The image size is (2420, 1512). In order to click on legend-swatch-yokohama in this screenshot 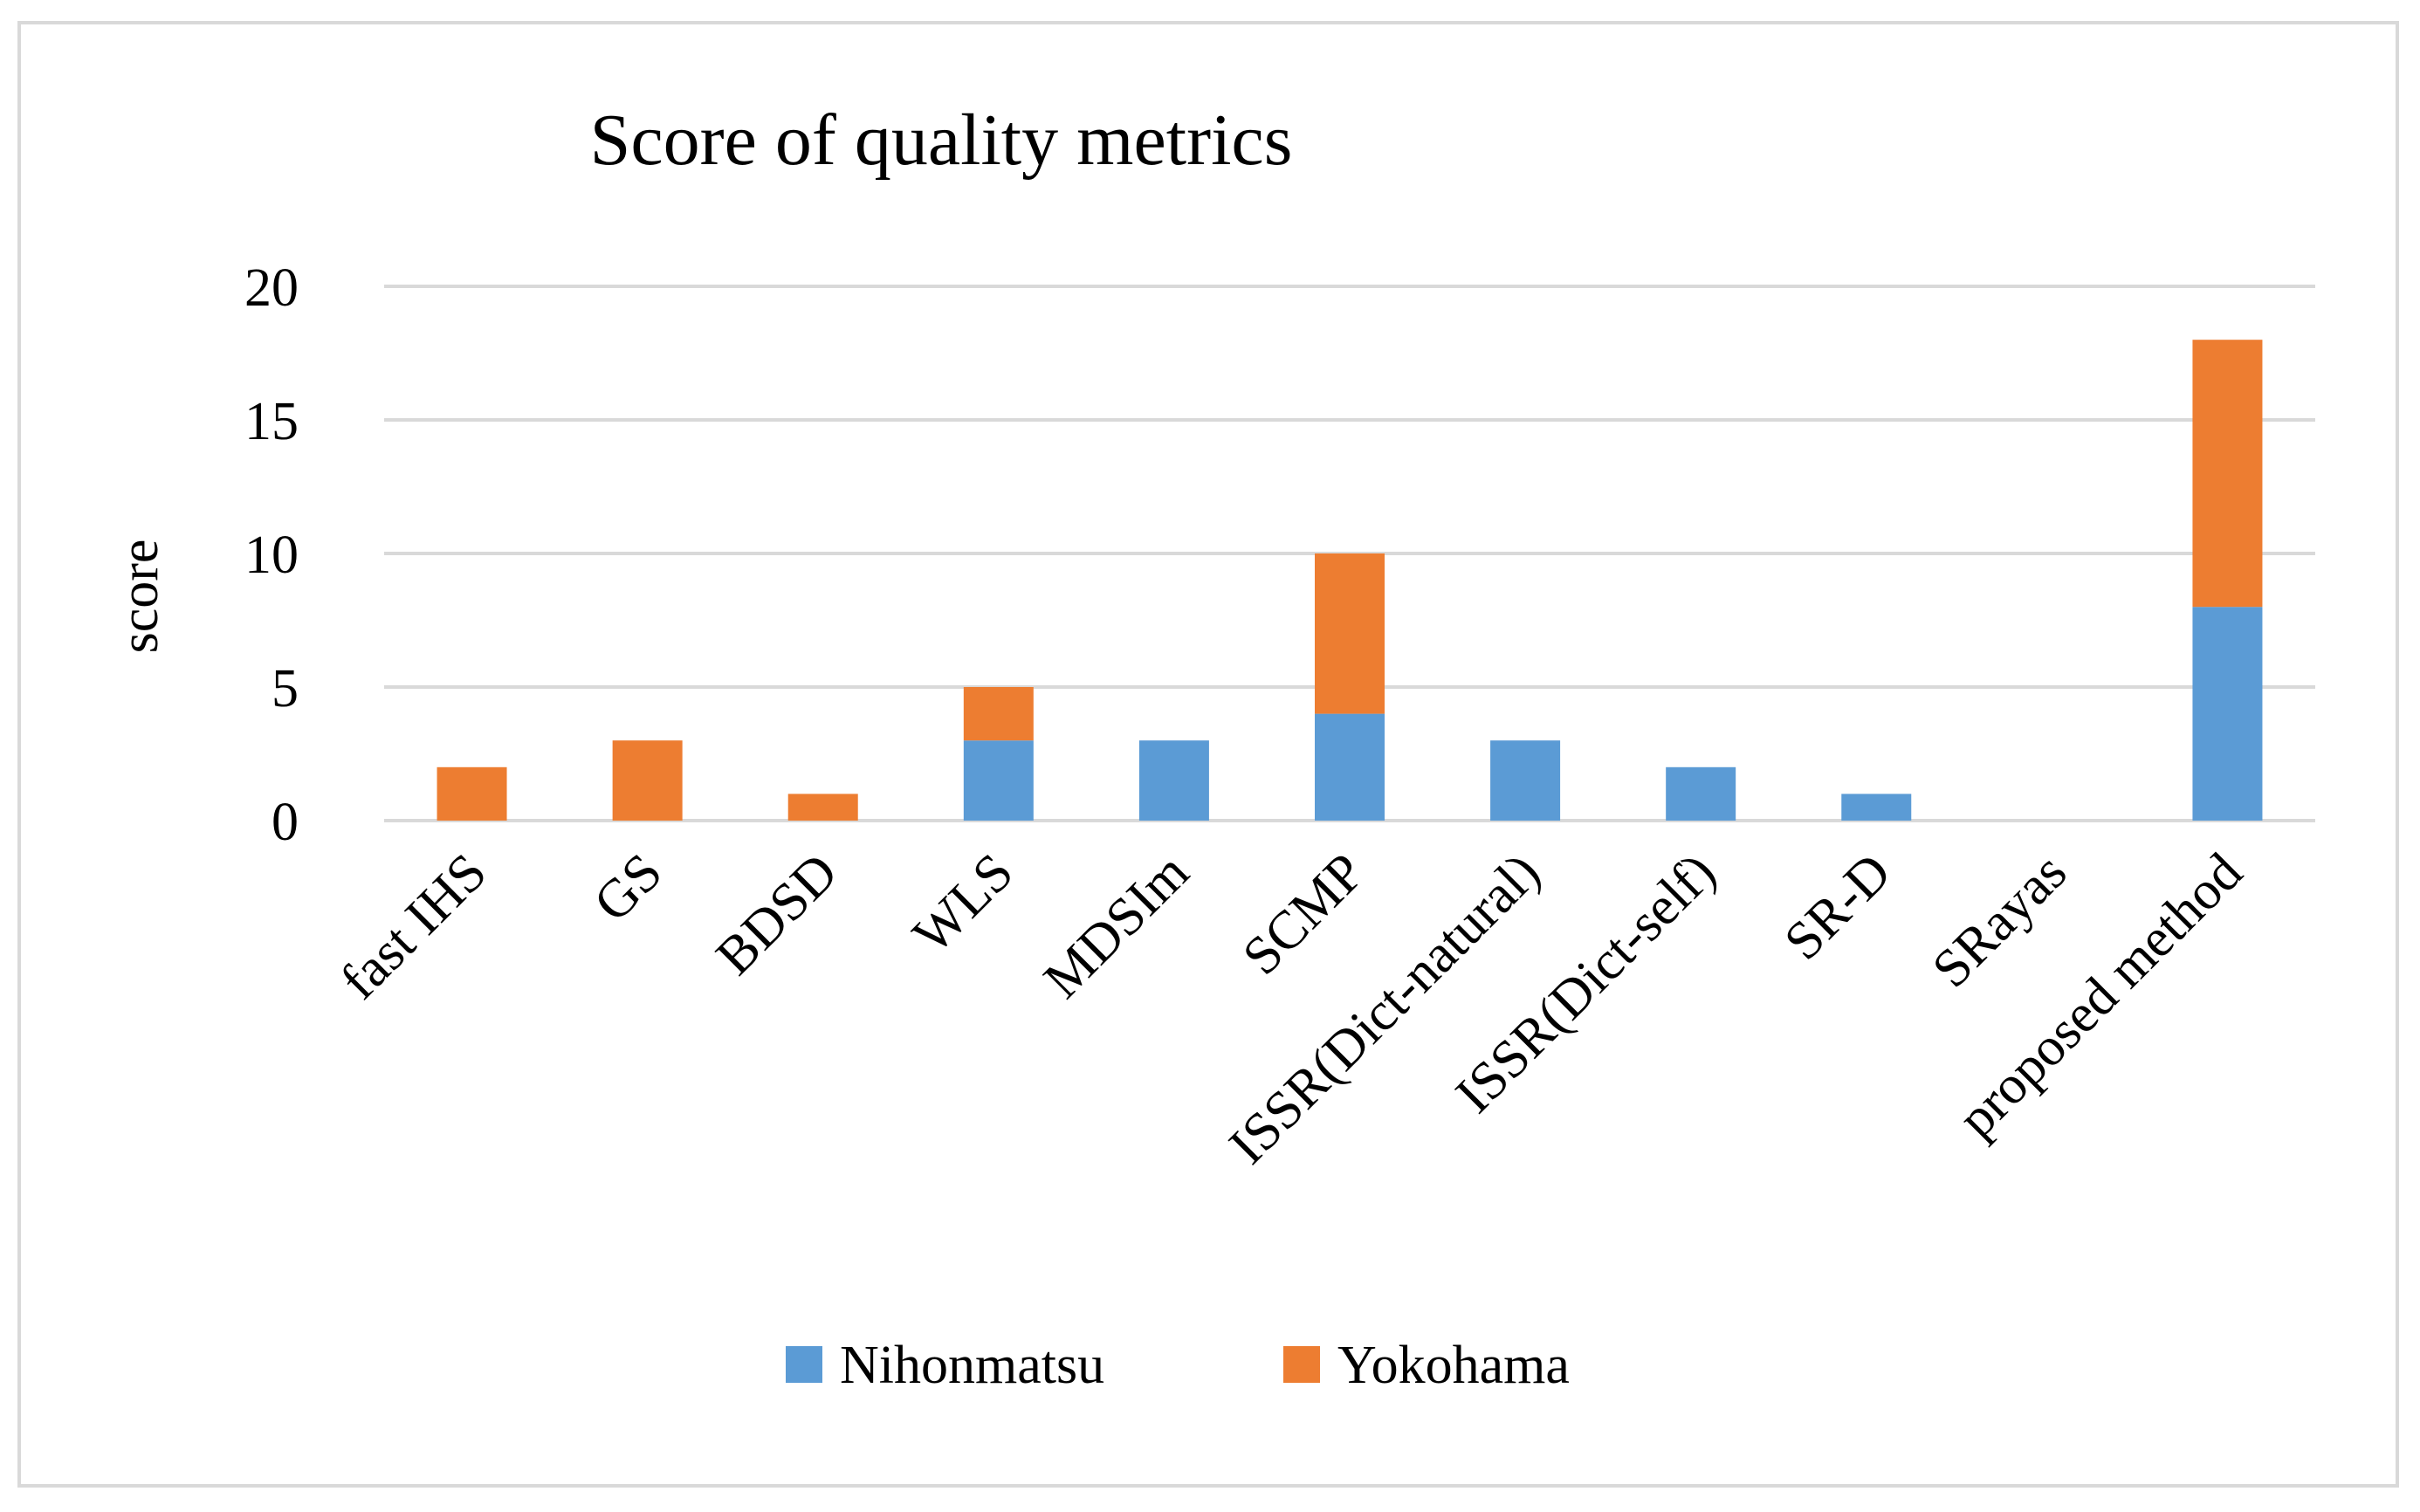, I will do `click(1302, 1365)`.